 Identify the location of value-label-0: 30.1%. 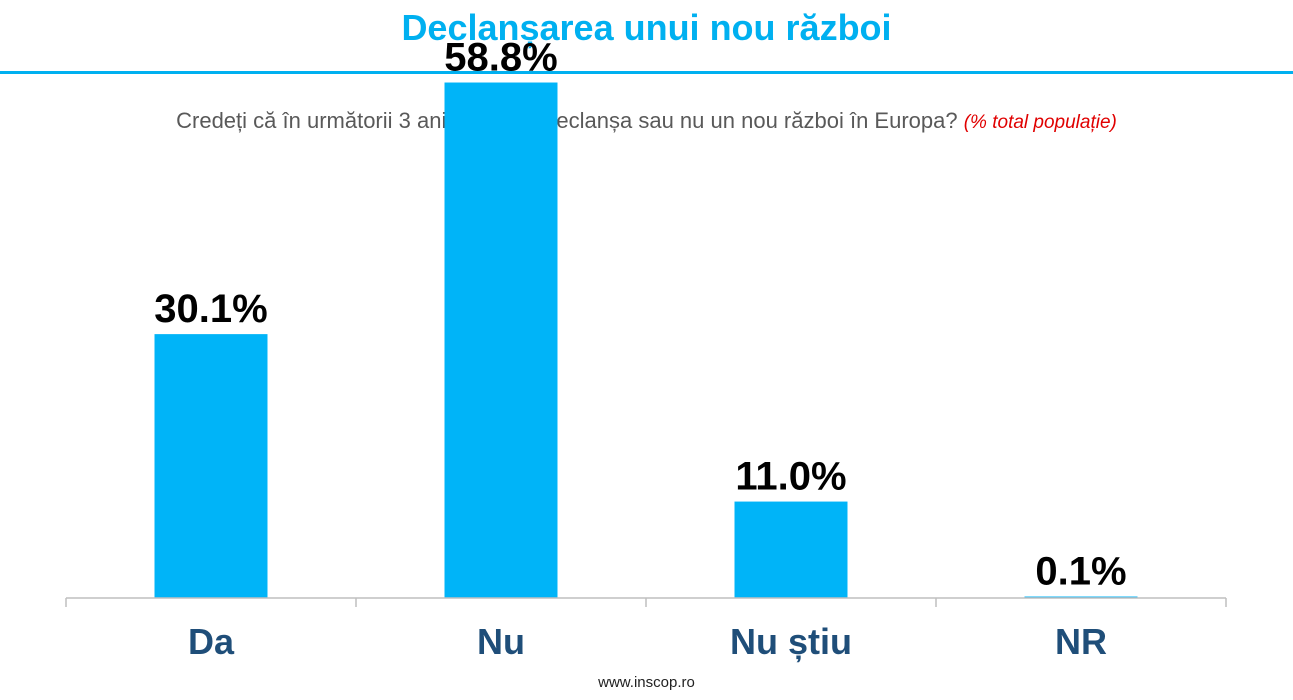
(210, 309).